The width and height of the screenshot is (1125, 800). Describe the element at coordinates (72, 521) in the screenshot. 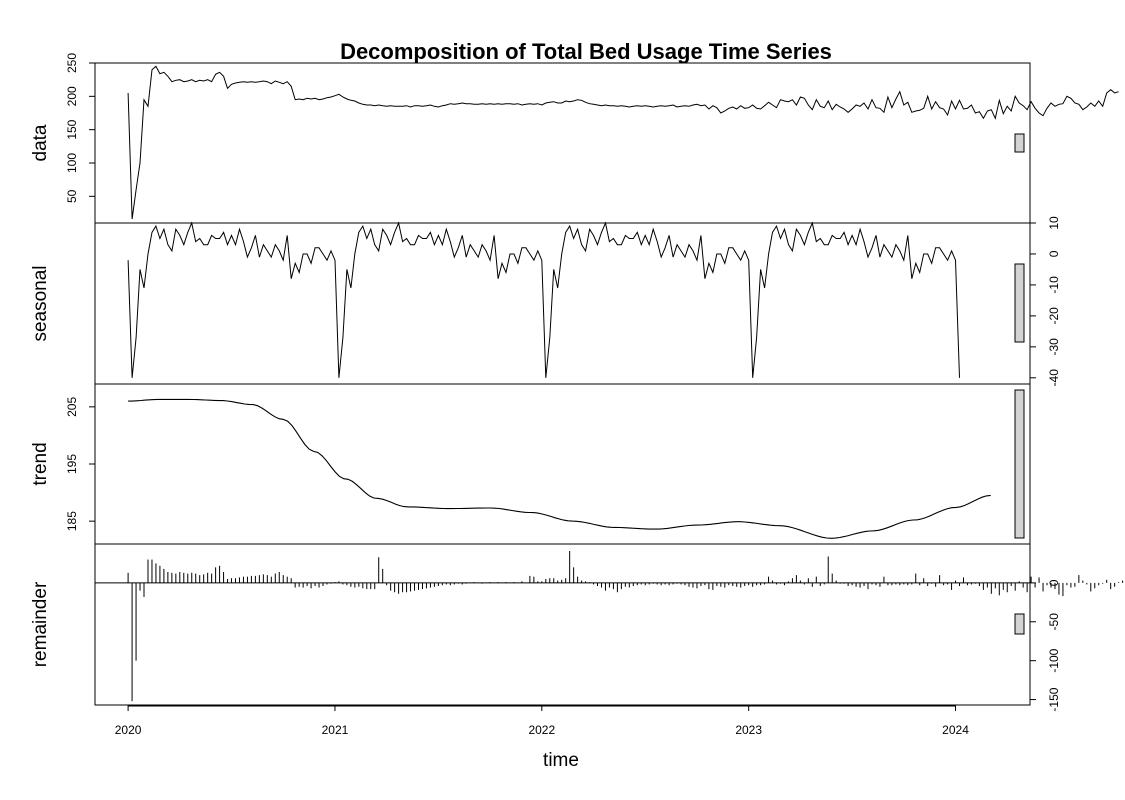

I see `y-tick-label-trend: 185` at that location.